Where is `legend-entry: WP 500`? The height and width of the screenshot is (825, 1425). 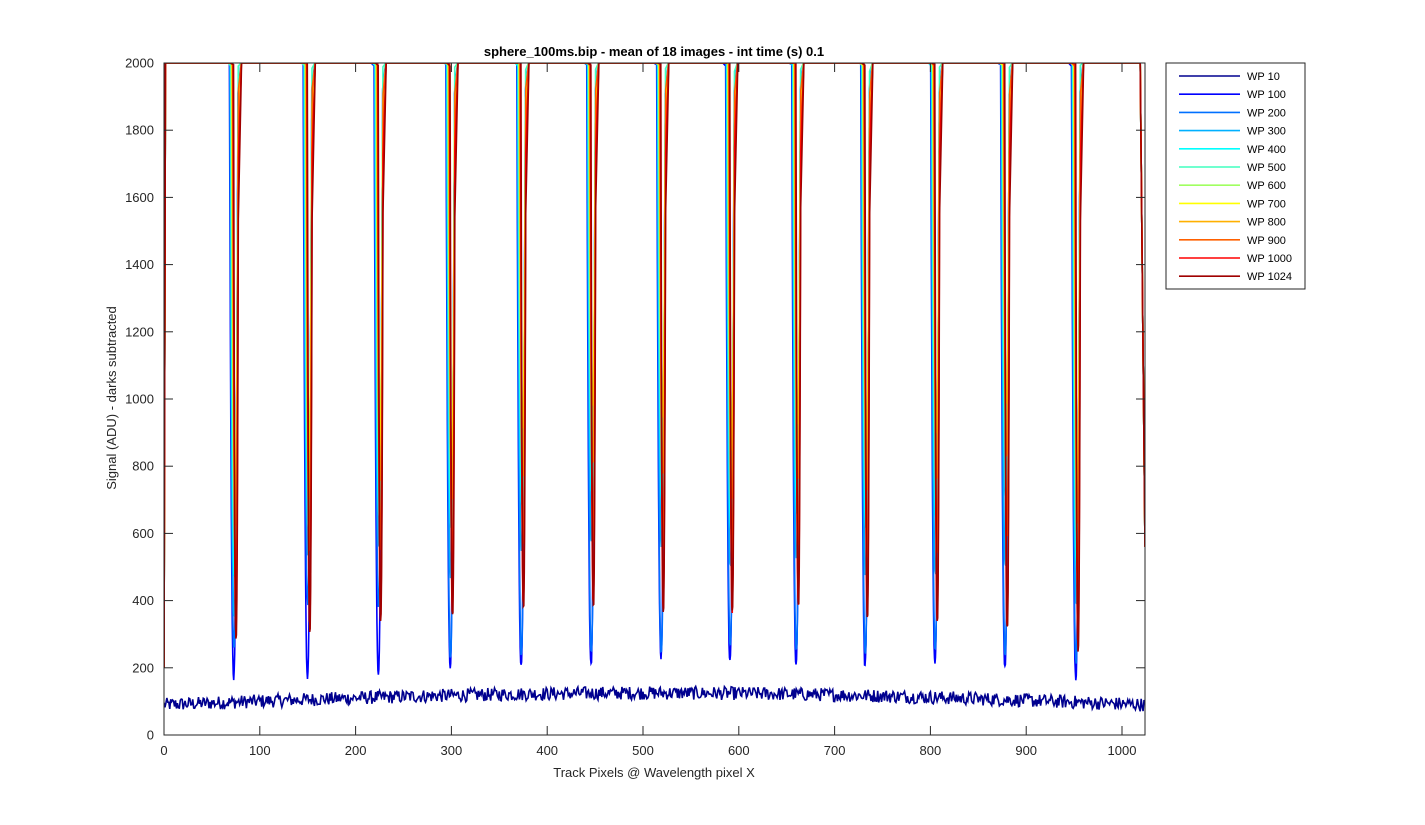
legend-entry: WP 500 is located at coordinates (1266, 168).